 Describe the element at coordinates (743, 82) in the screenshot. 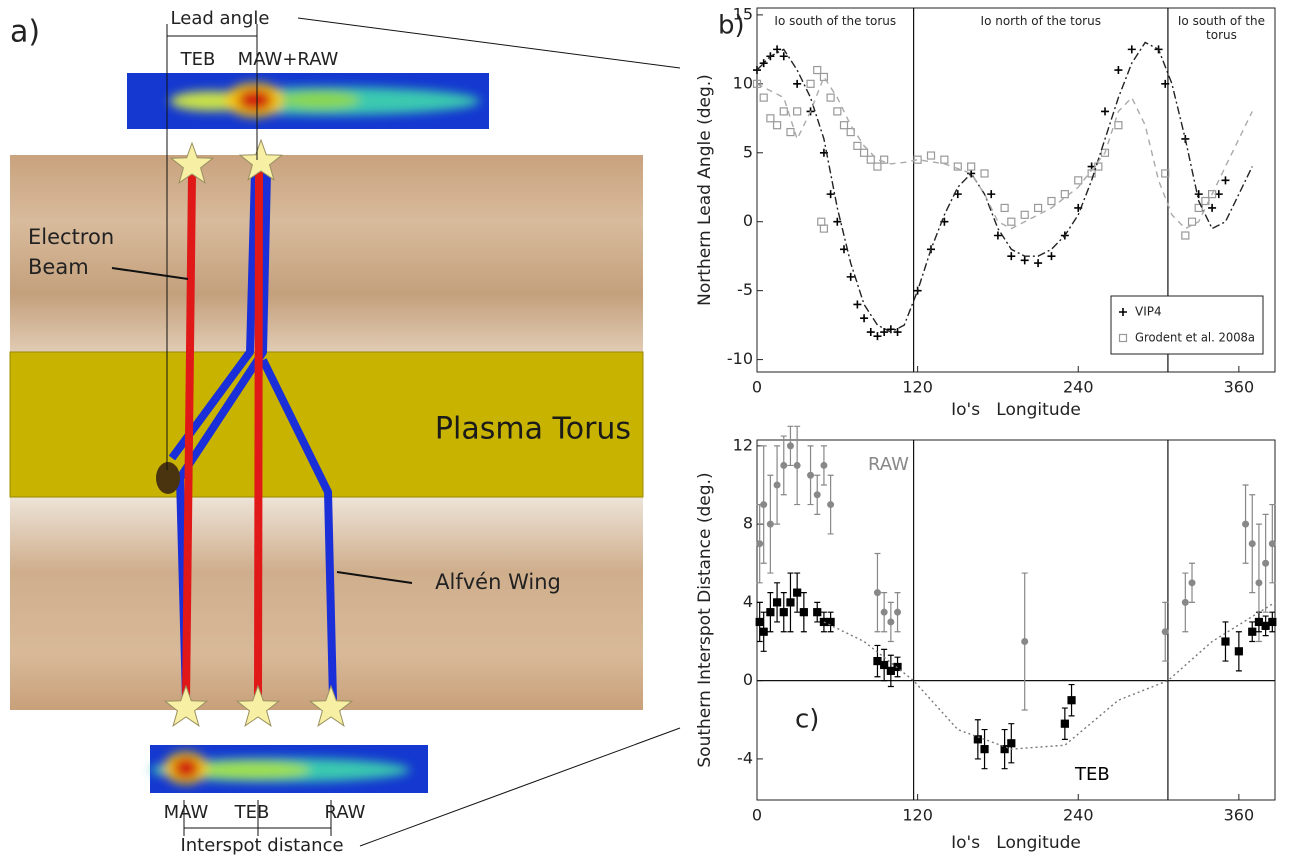

I see `y-tick-label: 10` at that location.